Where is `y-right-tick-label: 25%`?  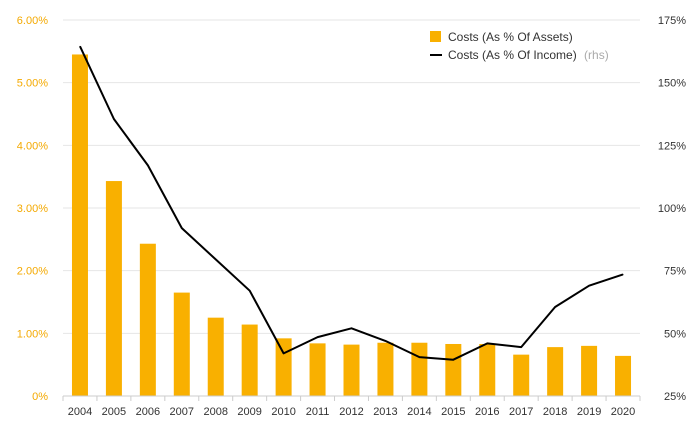 y-right-tick-label: 25% is located at coordinates (675, 397).